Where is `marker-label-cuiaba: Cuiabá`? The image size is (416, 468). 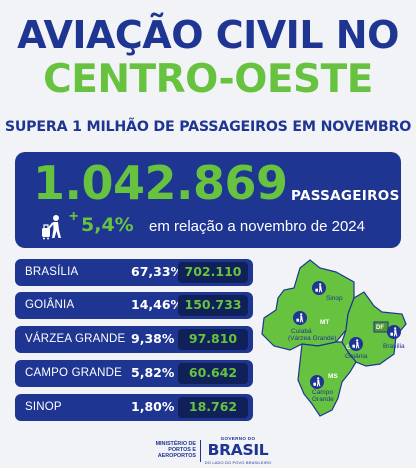
marker-label-cuiaba: Cuiabá is located at coordinates (301, 331).